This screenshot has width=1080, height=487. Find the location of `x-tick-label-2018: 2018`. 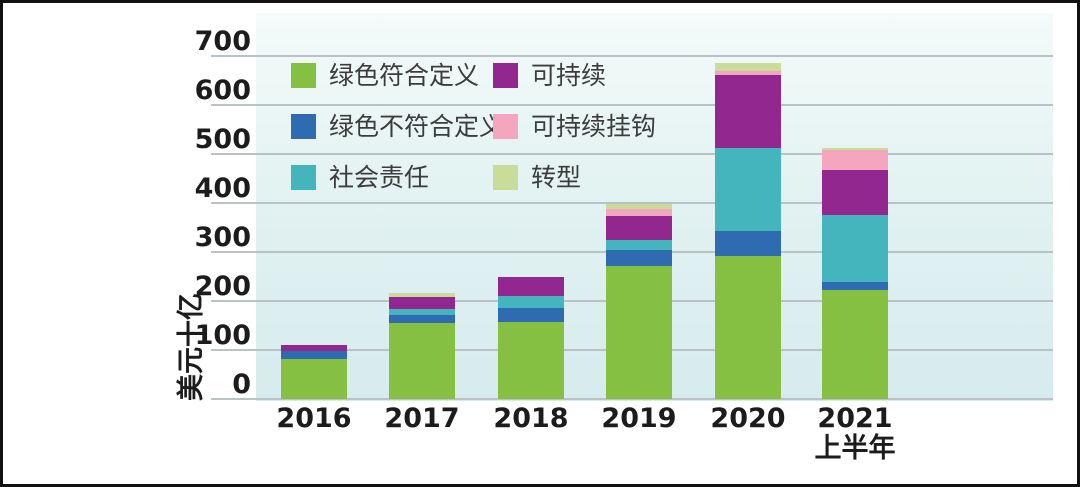

x-tick-label-2018: 2018 is located at coordinates (531, 418).